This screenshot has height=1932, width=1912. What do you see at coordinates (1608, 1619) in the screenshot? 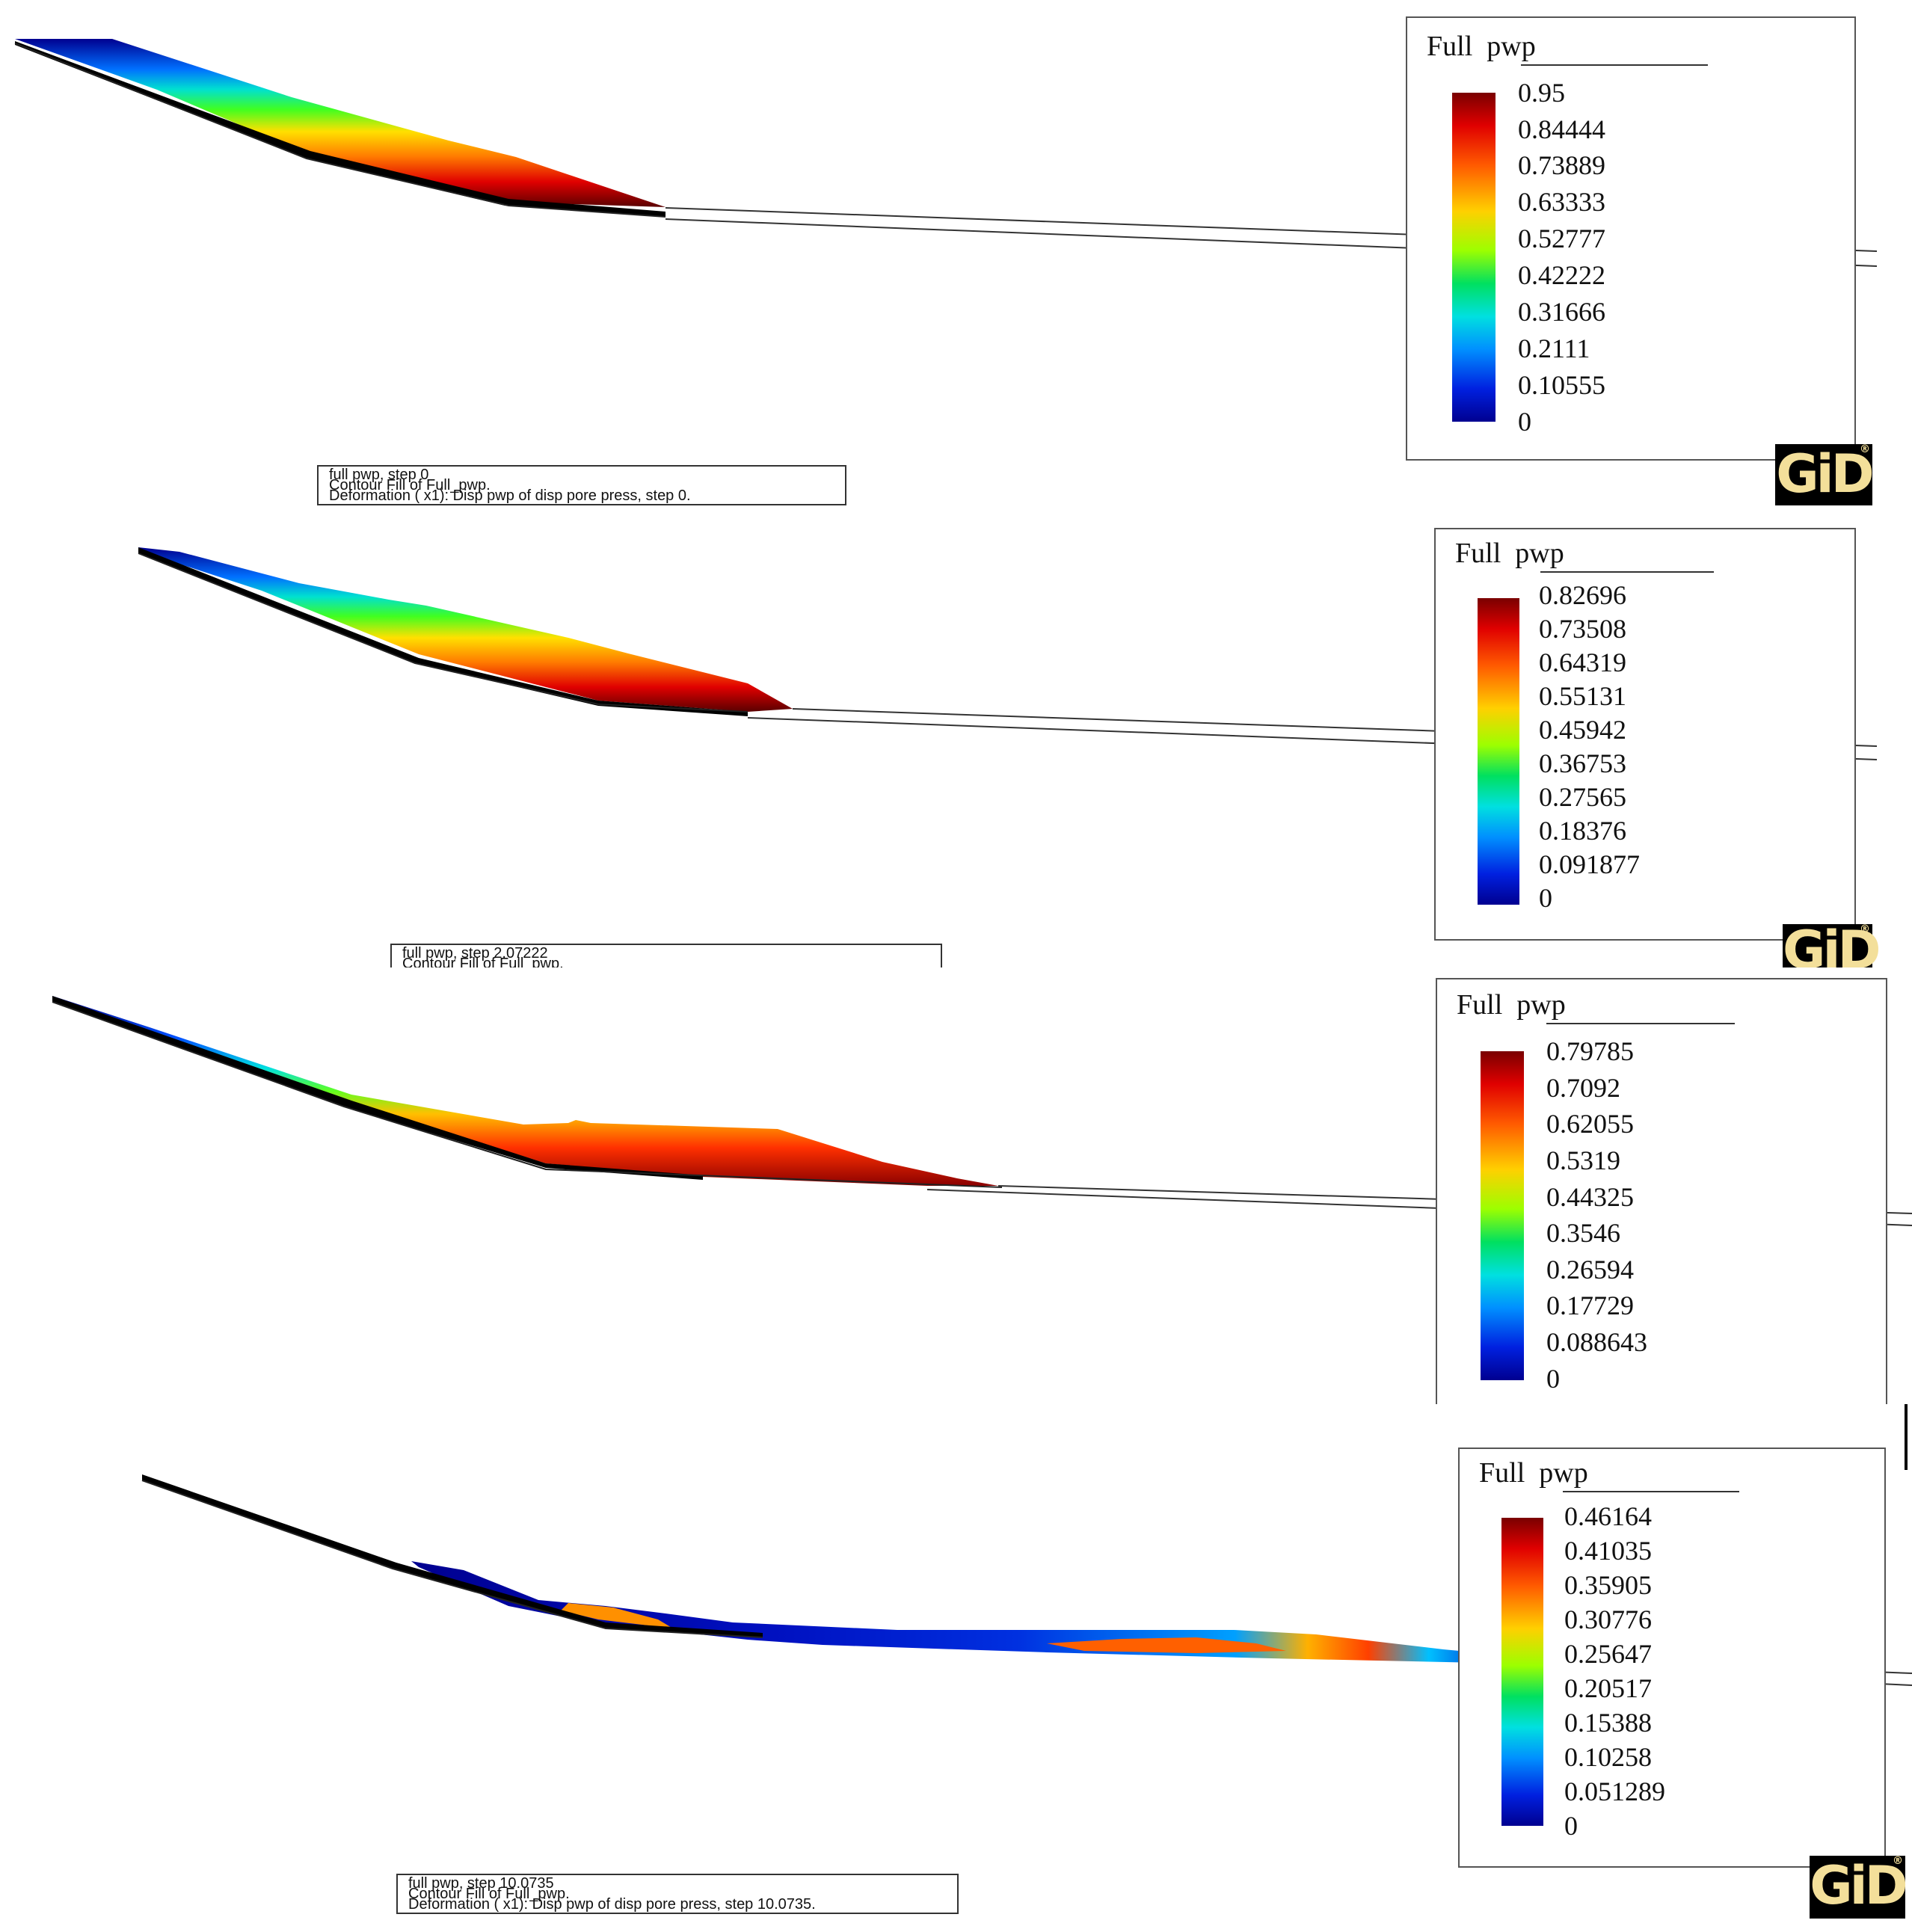
I see `legend-tick: 0.30776` at bounding box center [1608, 1619].